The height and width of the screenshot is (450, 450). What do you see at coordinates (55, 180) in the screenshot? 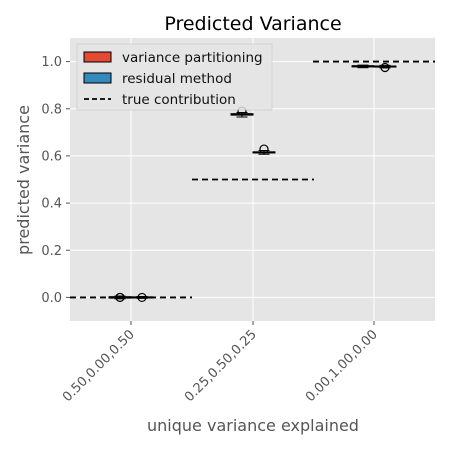
I see `y-axis-ticks: 0.0 0.2 0.4 0.6 0.8 1.0` at bounding box center [55, 180].